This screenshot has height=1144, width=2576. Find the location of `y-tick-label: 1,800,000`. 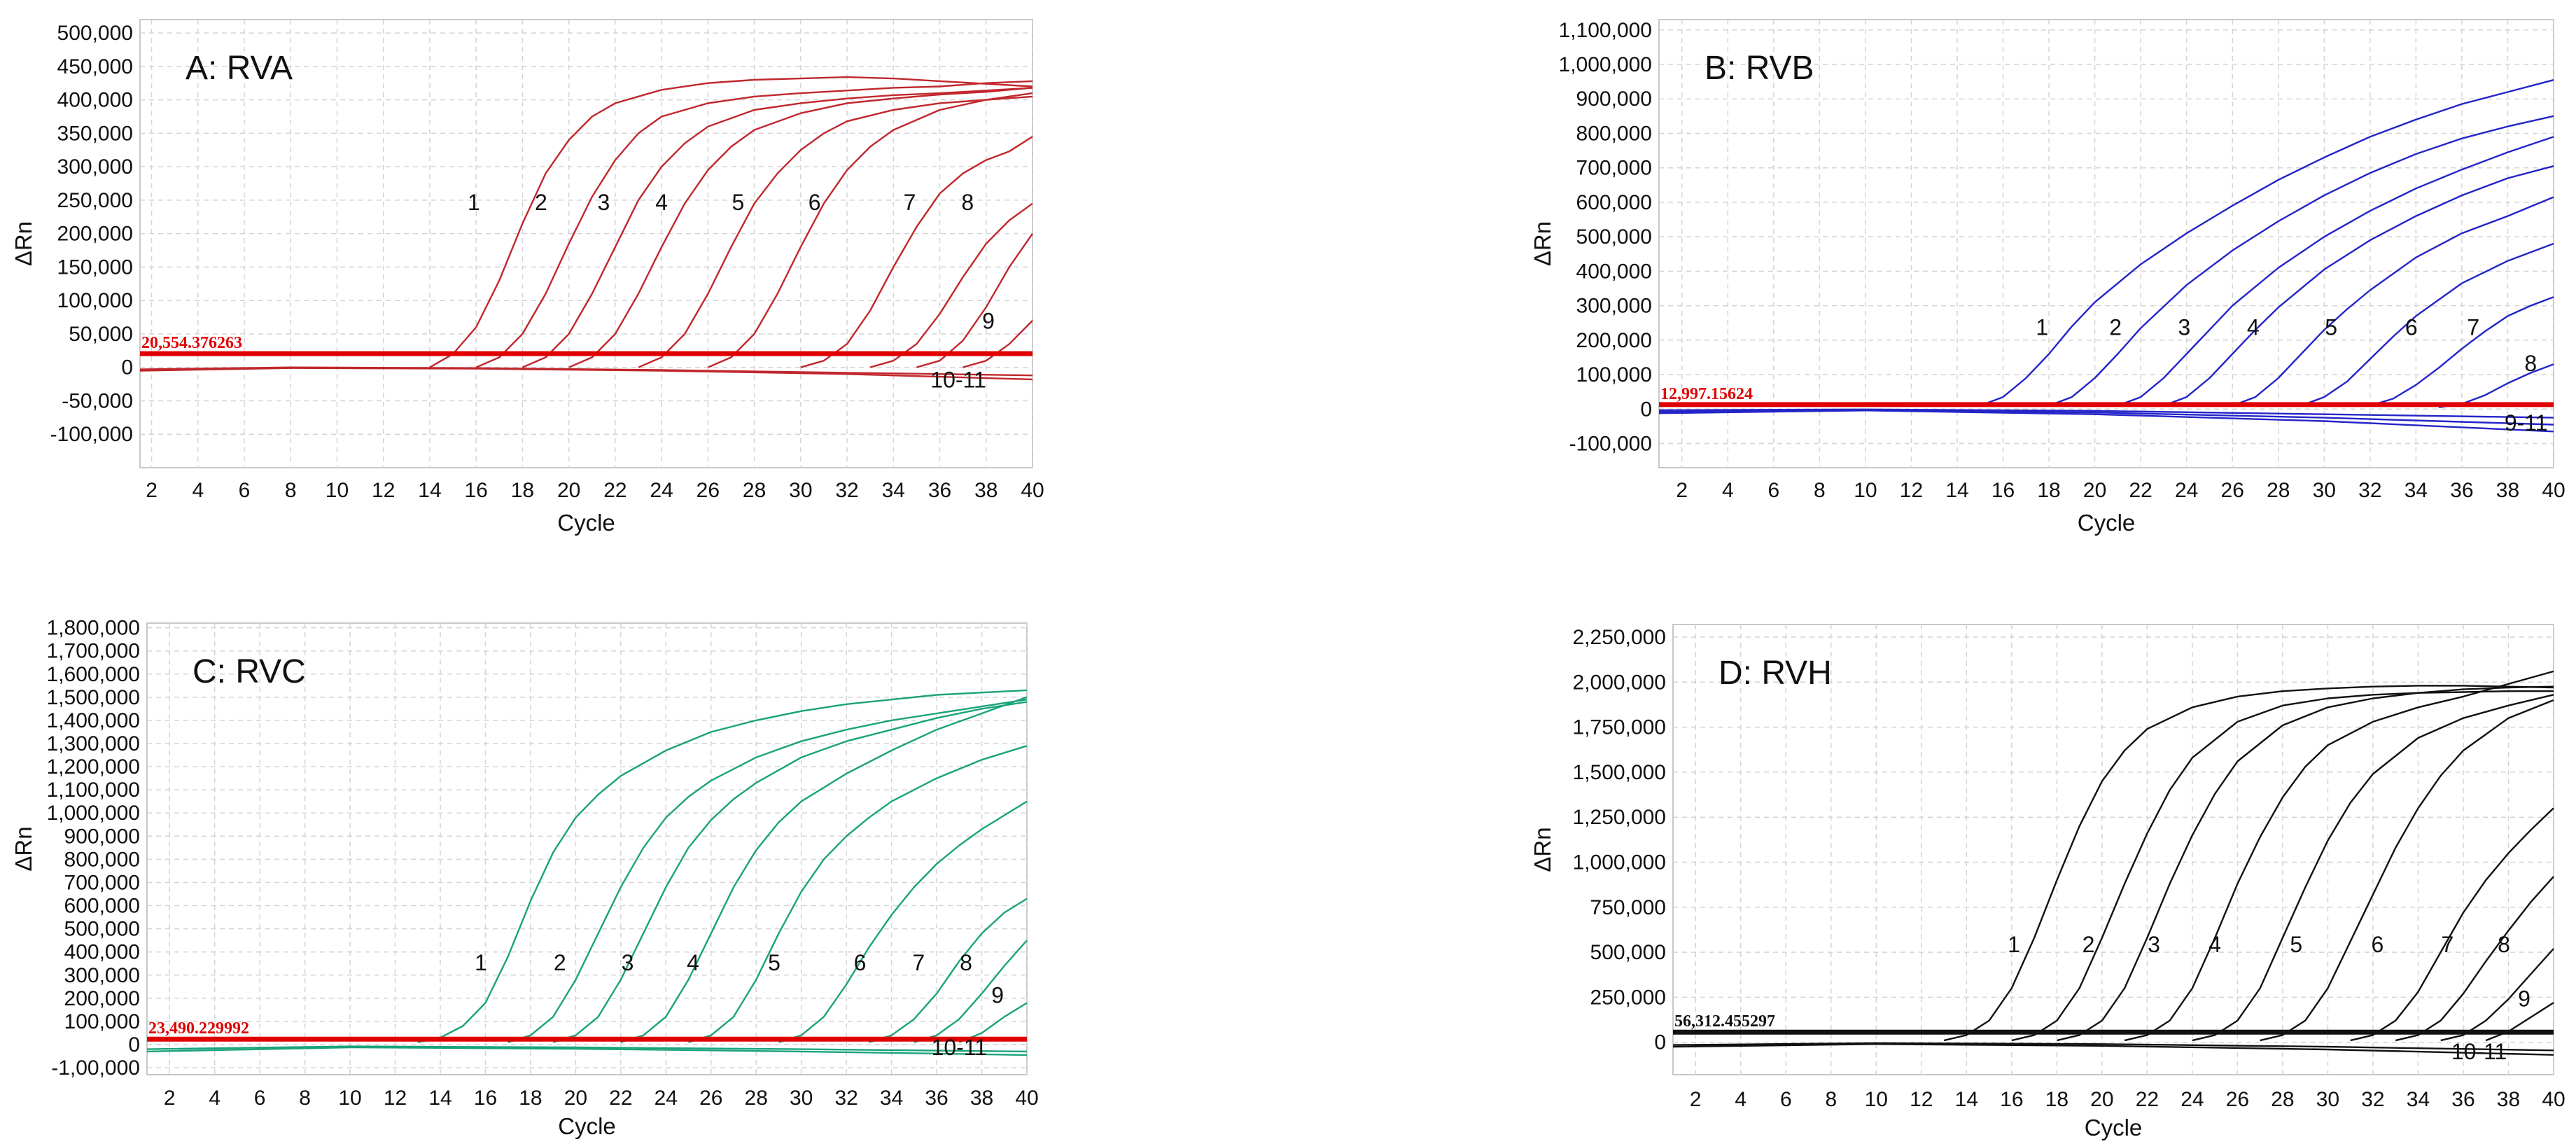

y-tick-label: 1,800,000 is located at coordinates (93, 628).